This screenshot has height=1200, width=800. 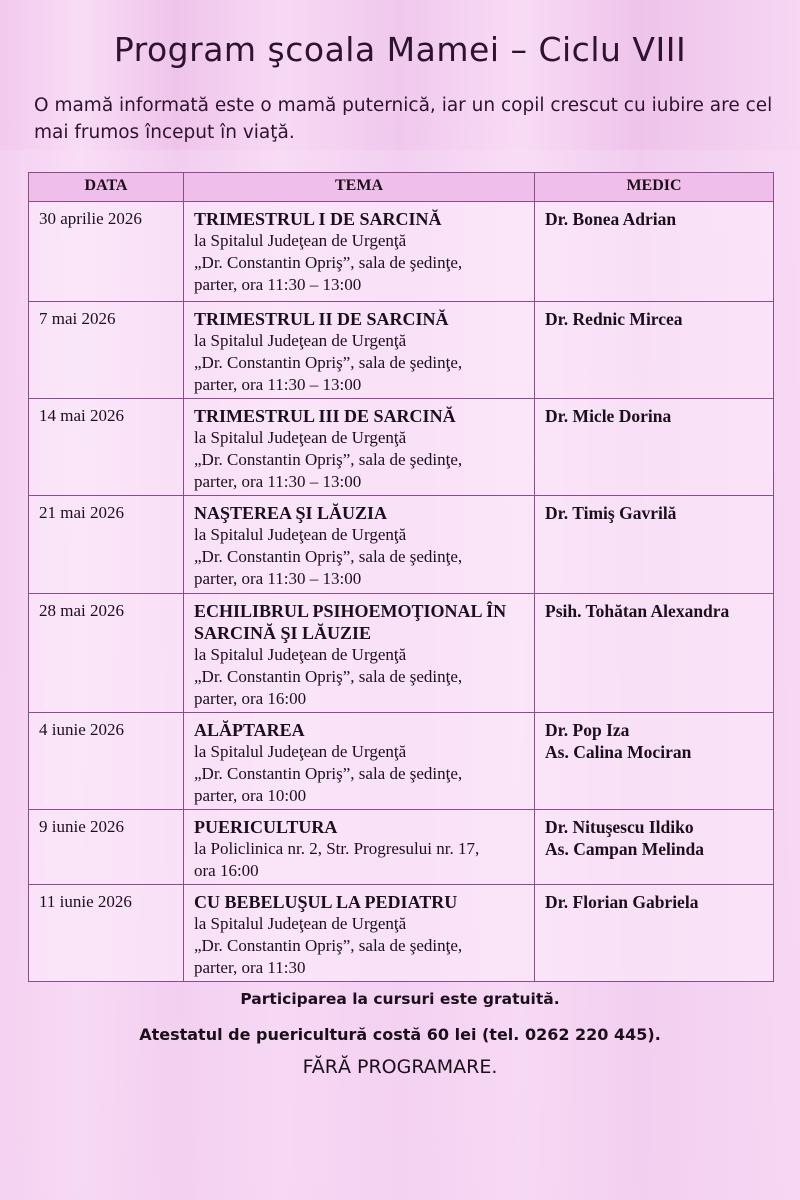 What do you see at coordinates (325, 416) in the screenshot?
I see `topic-title: TRIMESTRUL III DE SARCINĂ` at bounding box center [325, 416].